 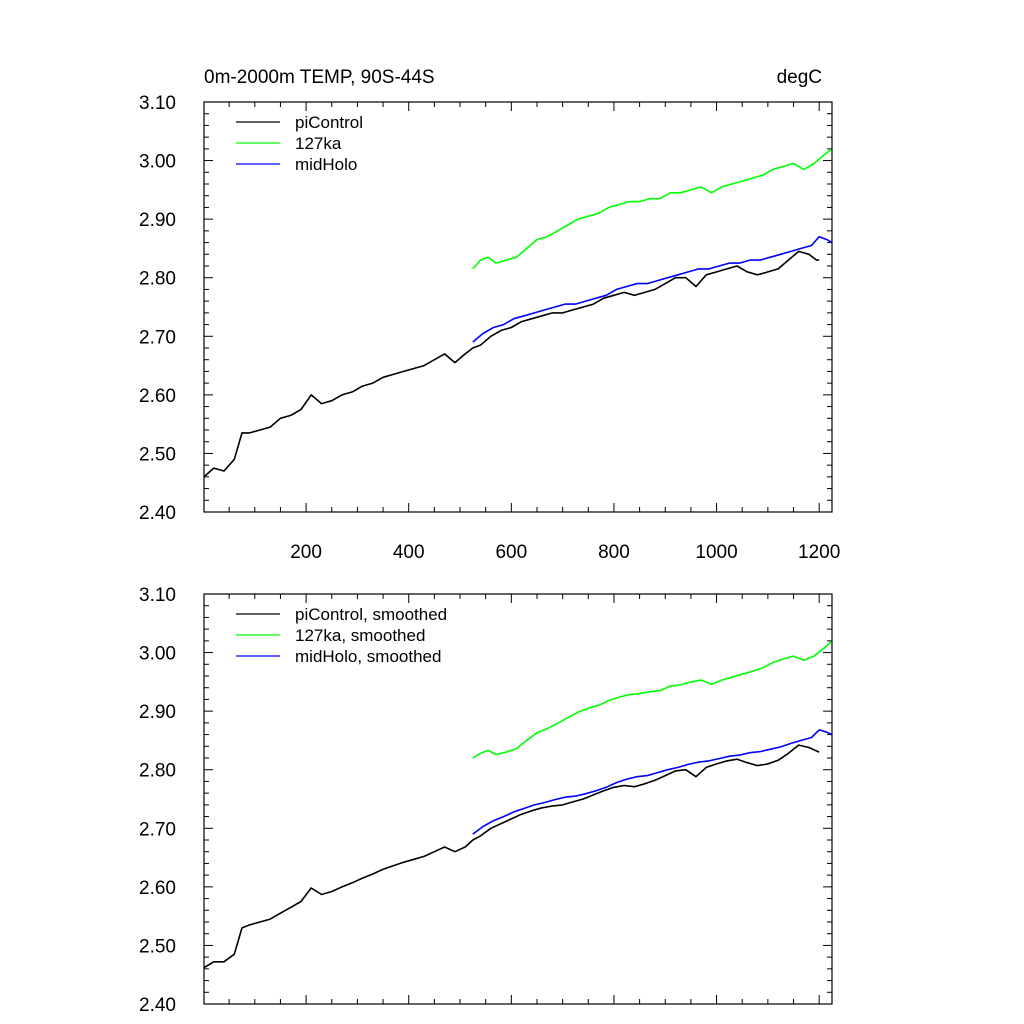 What do you see at coordinates (306, 552) in the screenshot?
I see `x-tick-label: 200` at bounding box center [306, 552].